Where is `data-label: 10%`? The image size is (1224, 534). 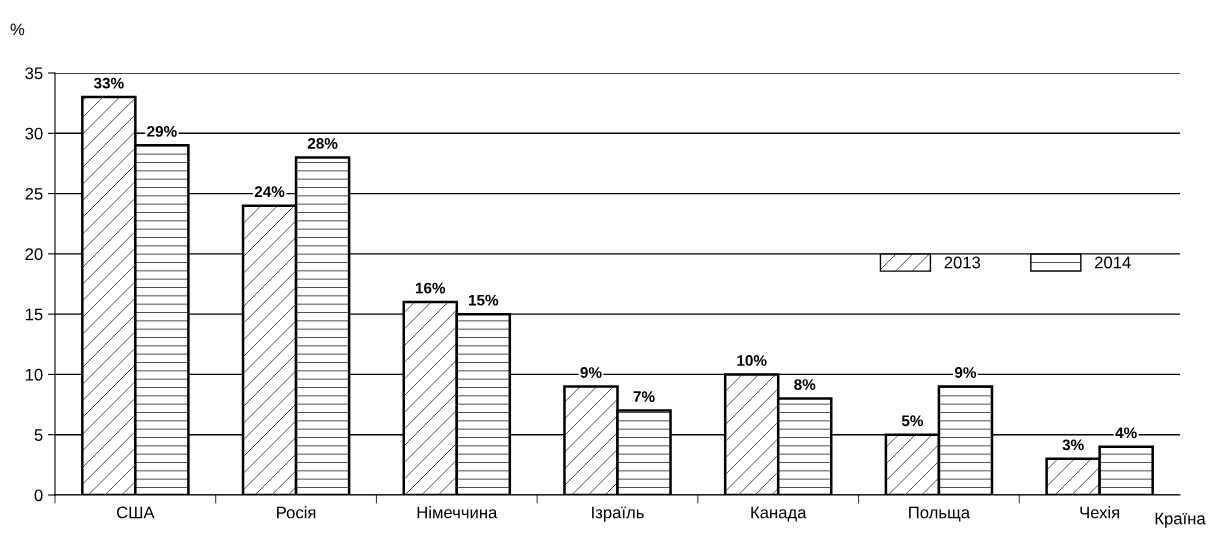 data-label: 10% is located at coordinates (752, 360).